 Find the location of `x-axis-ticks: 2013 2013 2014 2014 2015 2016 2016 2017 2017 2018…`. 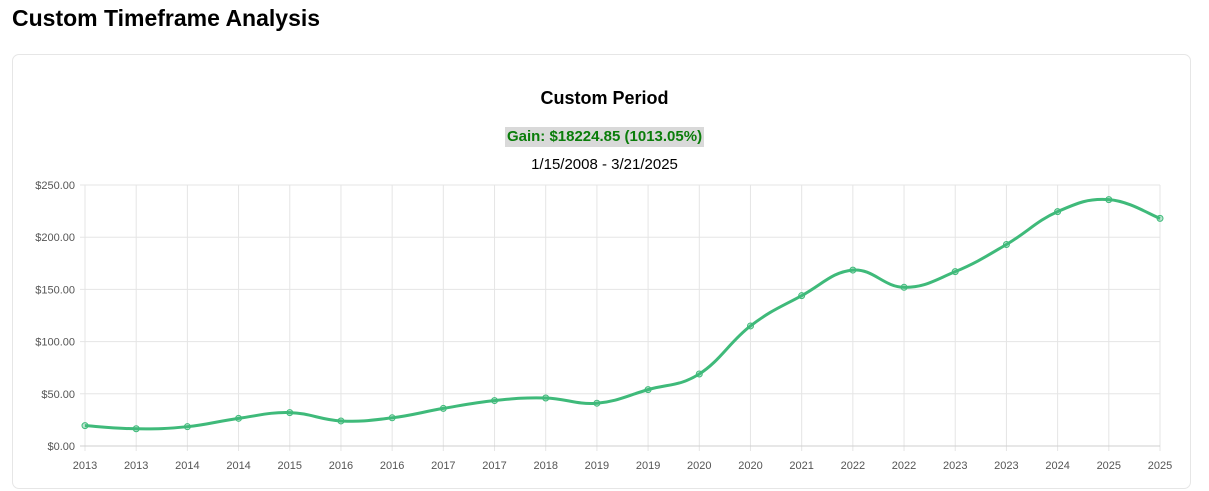

x-axis-ticks: 2013 2013 2014 2014 2015 2016 2016 2017 2017 2018… is located at coordinates (622, 466).